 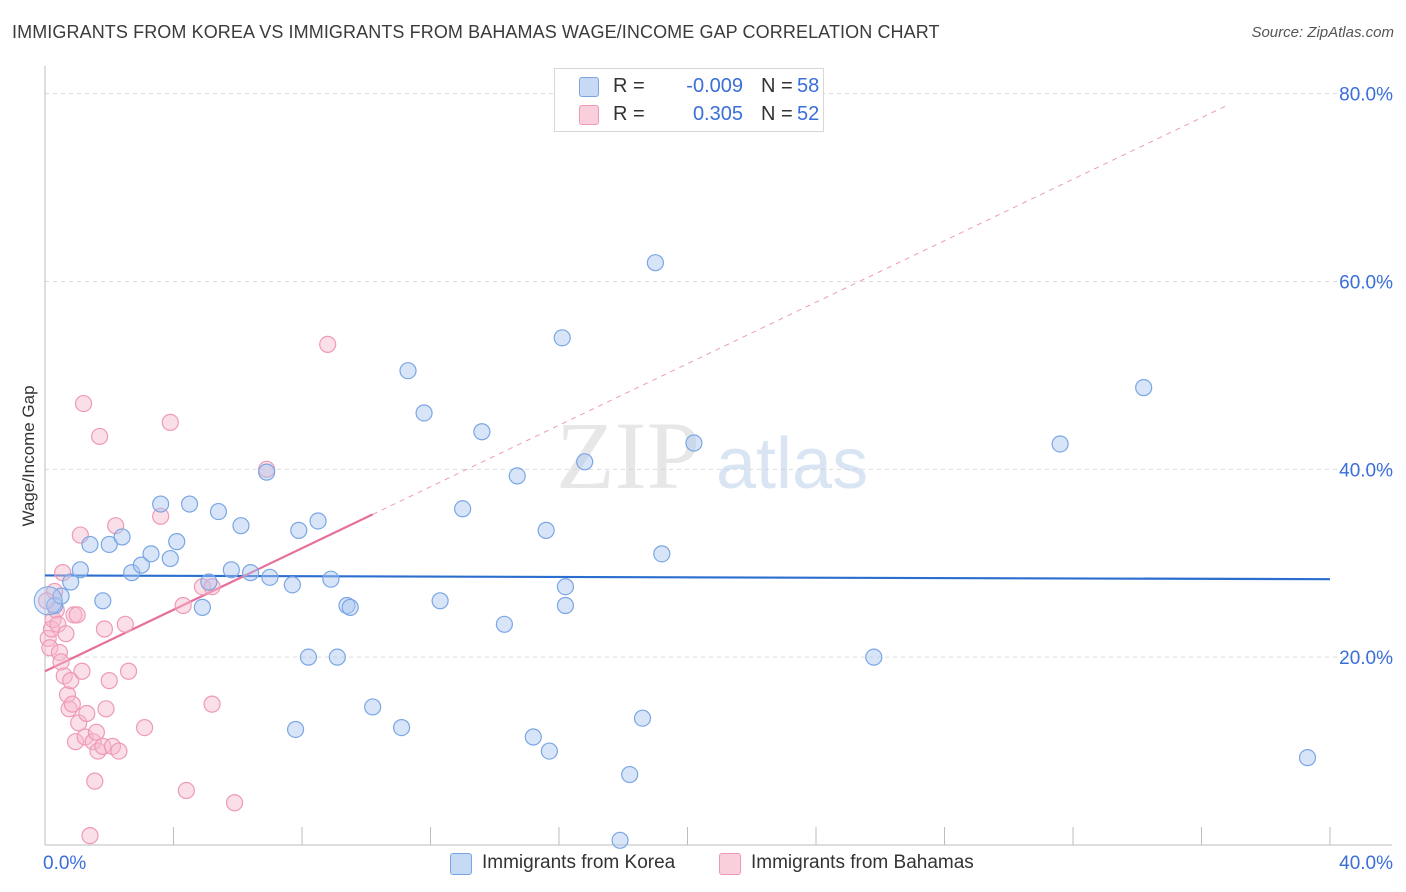 What do you see at coordinates (1366, 863) in the screenshot?
I see `x-tick-label: 40.0%` at bounding box center [1366, 863].